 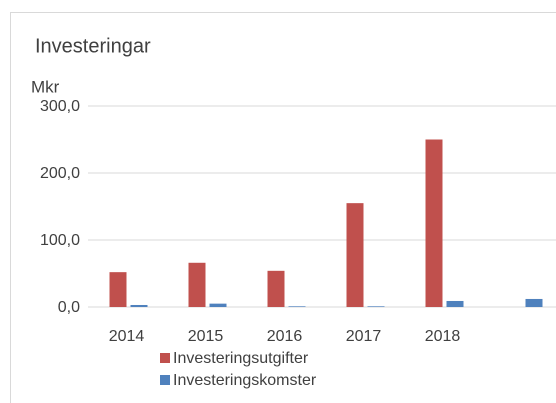 What do you see at coordinates (443, 336) in the screenshot?
I see `x-tick-label: 2018` at bounding box center [443, 336].